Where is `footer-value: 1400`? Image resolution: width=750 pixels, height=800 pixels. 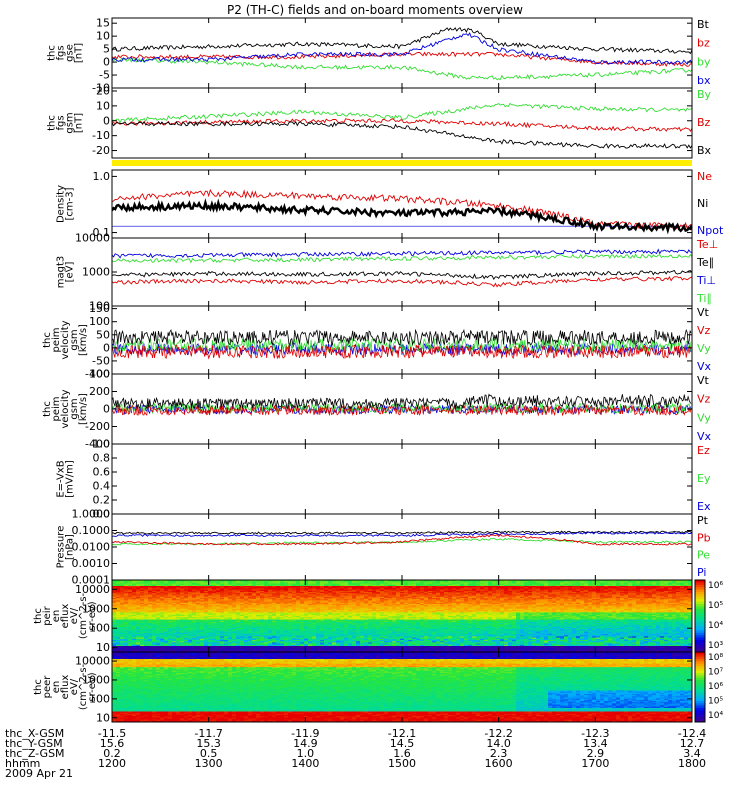
footer-value: 1400 is located at coordinates (305, 763).